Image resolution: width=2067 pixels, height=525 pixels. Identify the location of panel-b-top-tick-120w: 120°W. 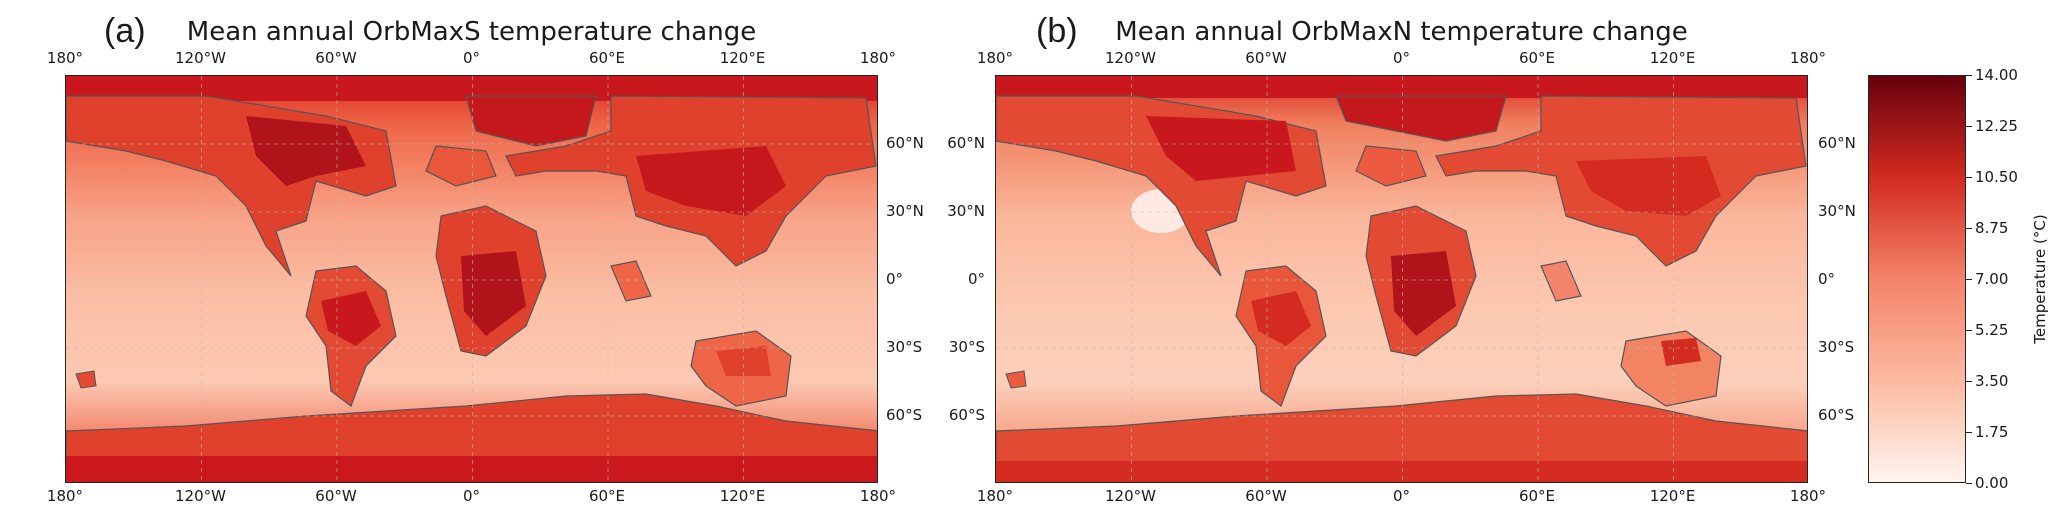
(1130, 58).